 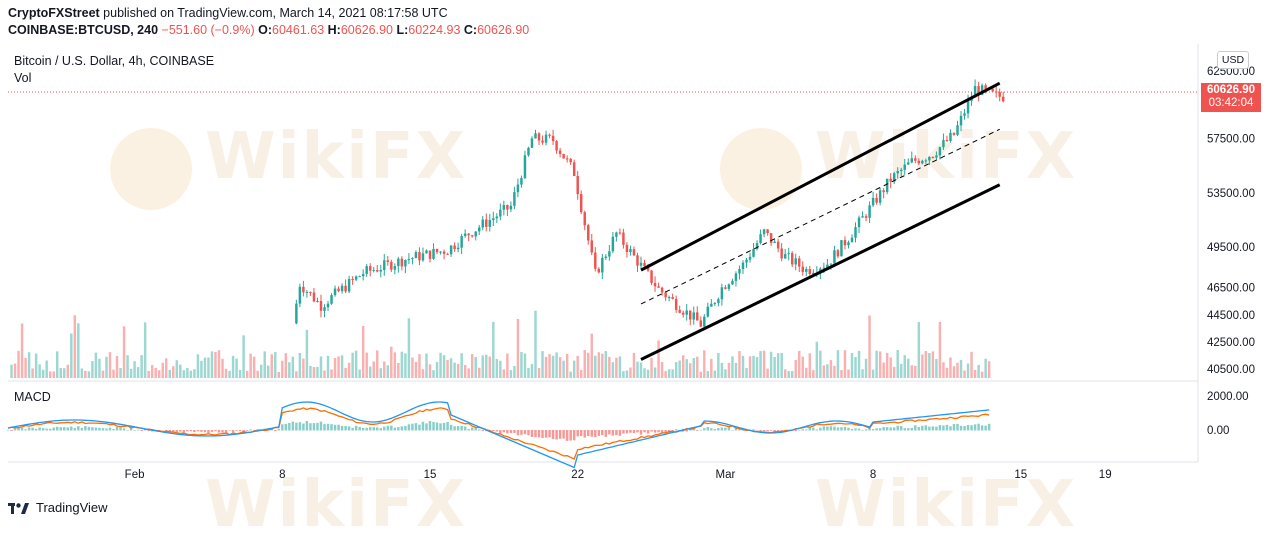 What do you see at coordinates (265, 30) in the screenshot?
I see `open-label: O:` at bounding box center [265, 30].